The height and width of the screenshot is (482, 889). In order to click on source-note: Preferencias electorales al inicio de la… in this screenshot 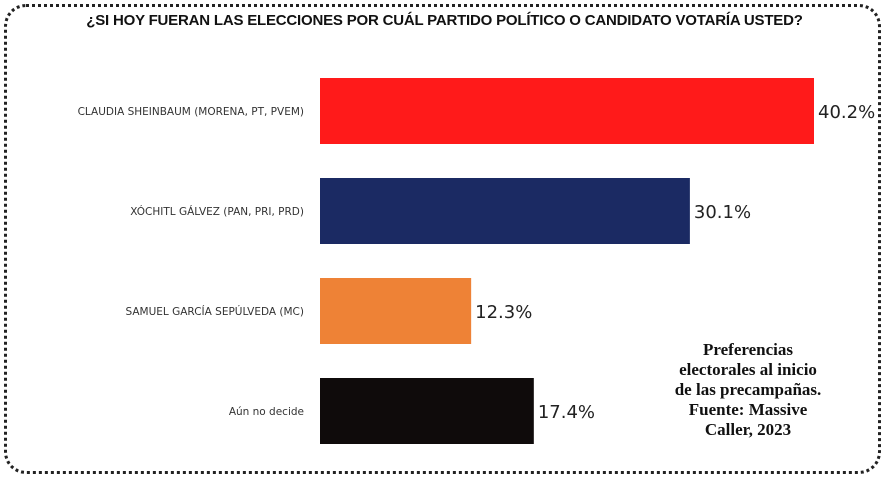, I will do `click(748, 390)`.